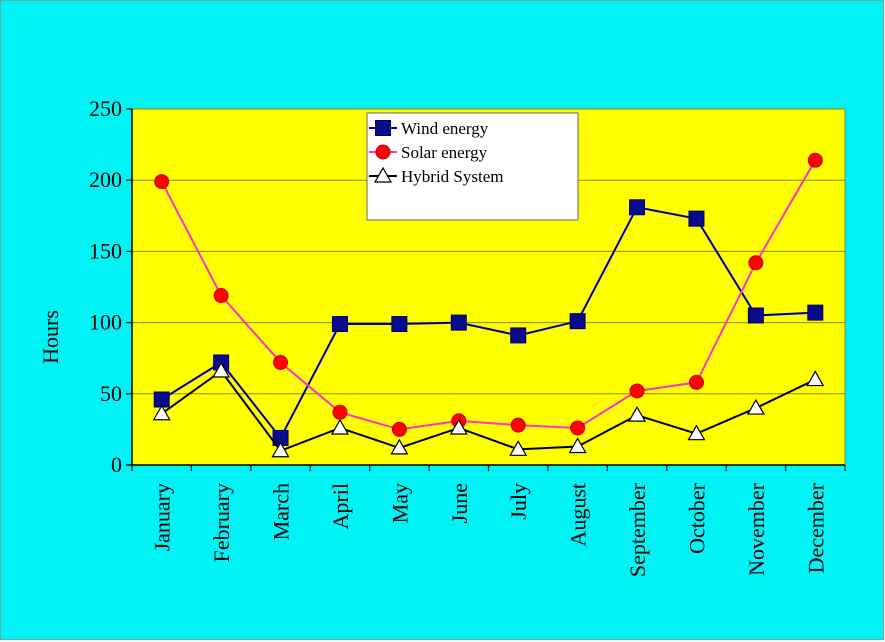 The width and height of the screenshot is (885, 642). I want to click on legend-item: Wind energy, so click(429, 128).